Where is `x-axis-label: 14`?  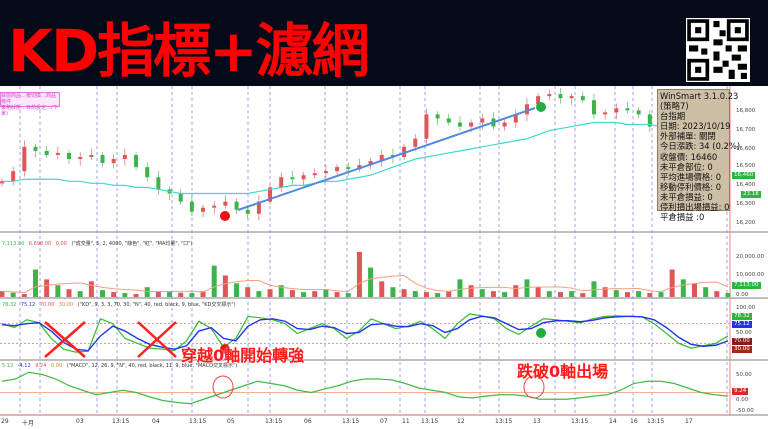 x-axis-label: 14 is located at coordinates (613, 421).